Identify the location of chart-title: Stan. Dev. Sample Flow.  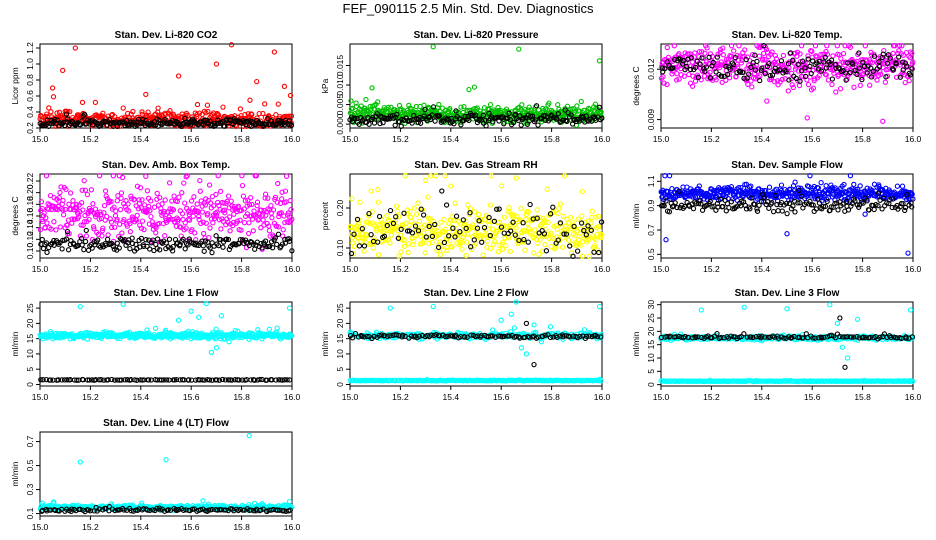
(787, 165).